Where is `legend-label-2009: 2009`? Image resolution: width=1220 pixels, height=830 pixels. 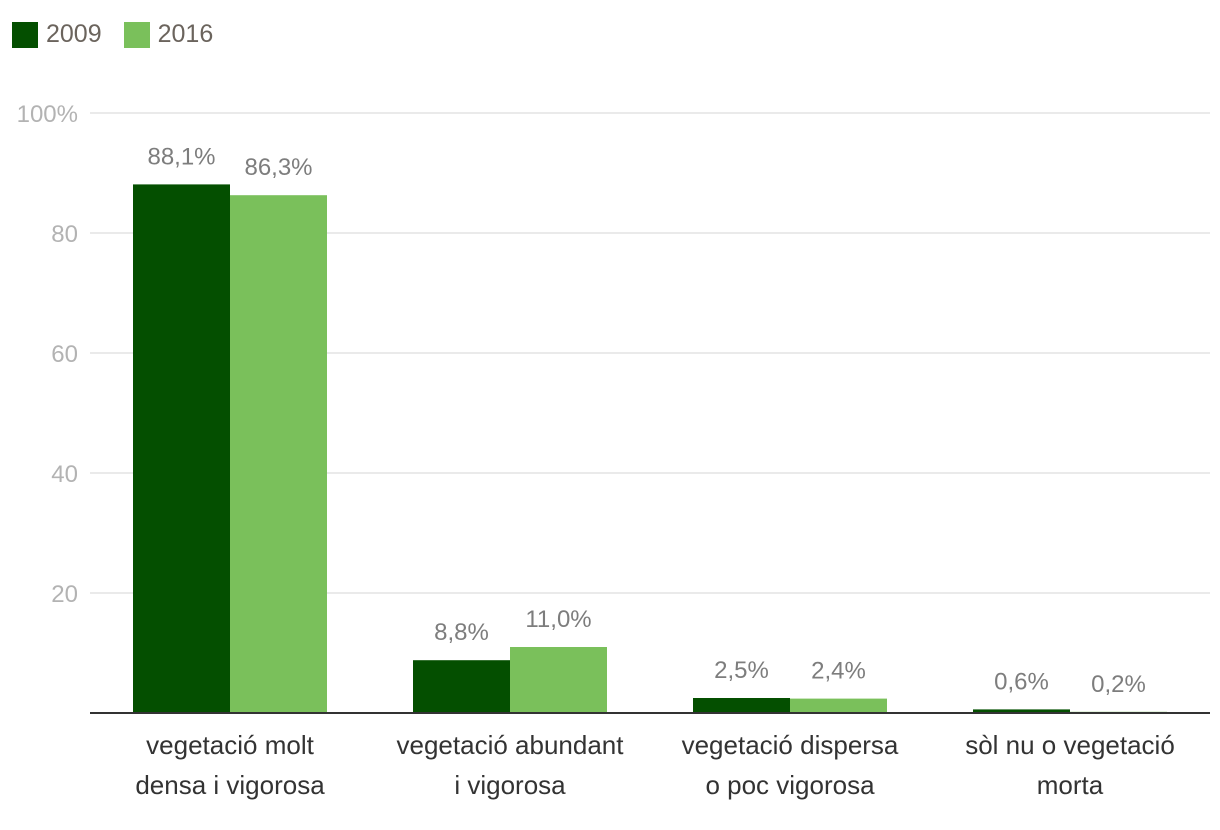 legend-label-2009: 2009 is located at coordinates (74, 34).